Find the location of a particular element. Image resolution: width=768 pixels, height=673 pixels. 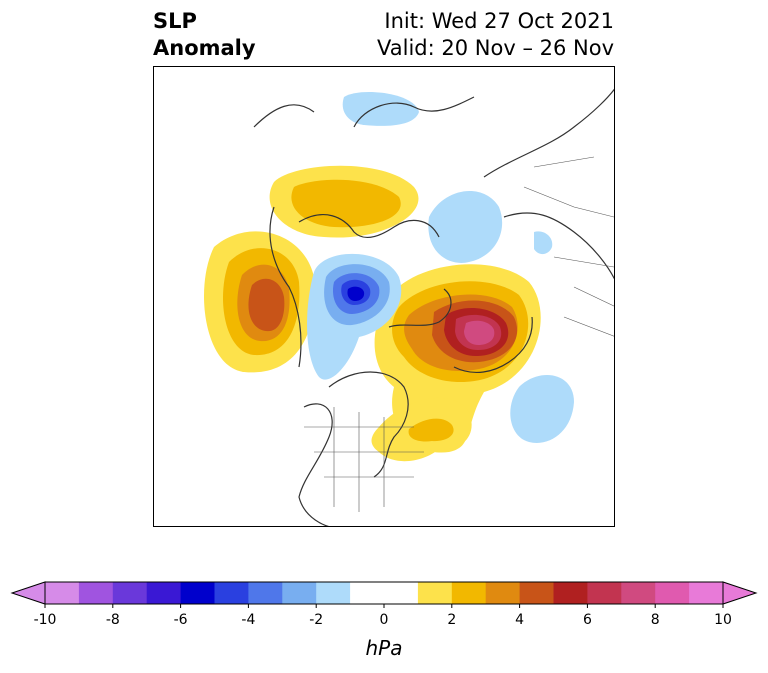

anomaly-low-atlantic is located at coordinates (542, 409).